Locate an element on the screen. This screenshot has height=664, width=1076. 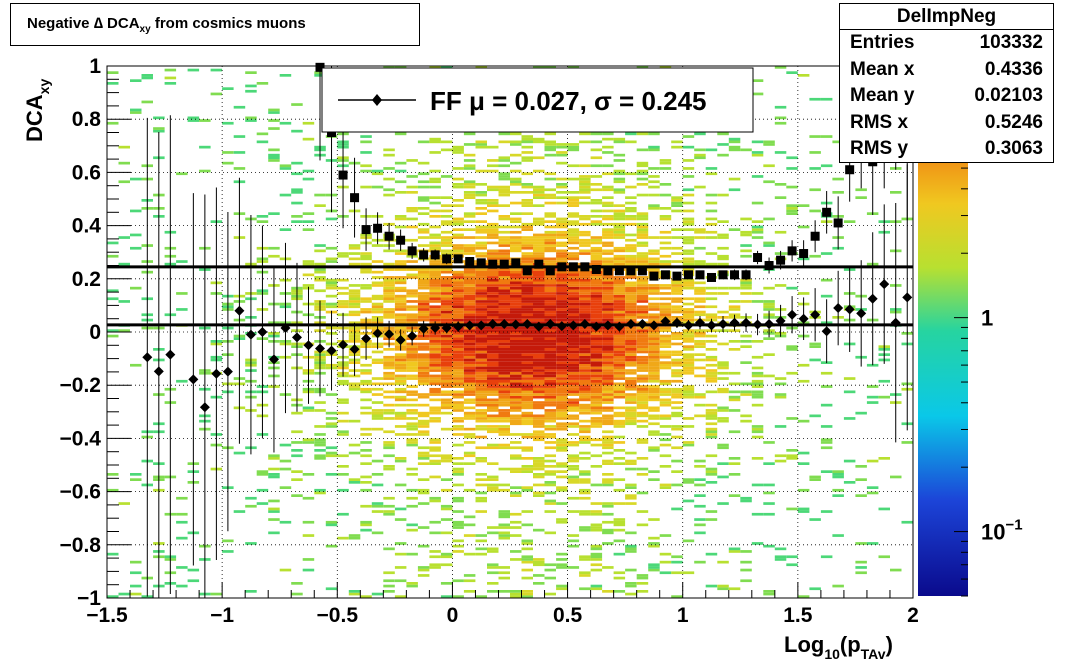
data-point-square is located at coordinates (527, 271).